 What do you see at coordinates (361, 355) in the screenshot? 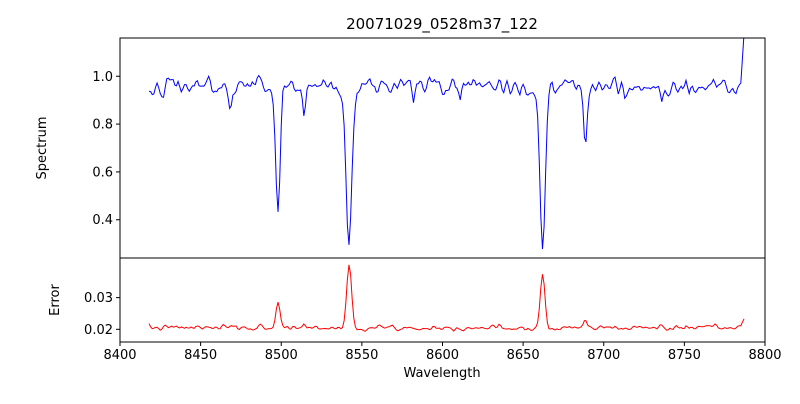
I see `x-tick-label: 8550` at bounding box center [361, 355].